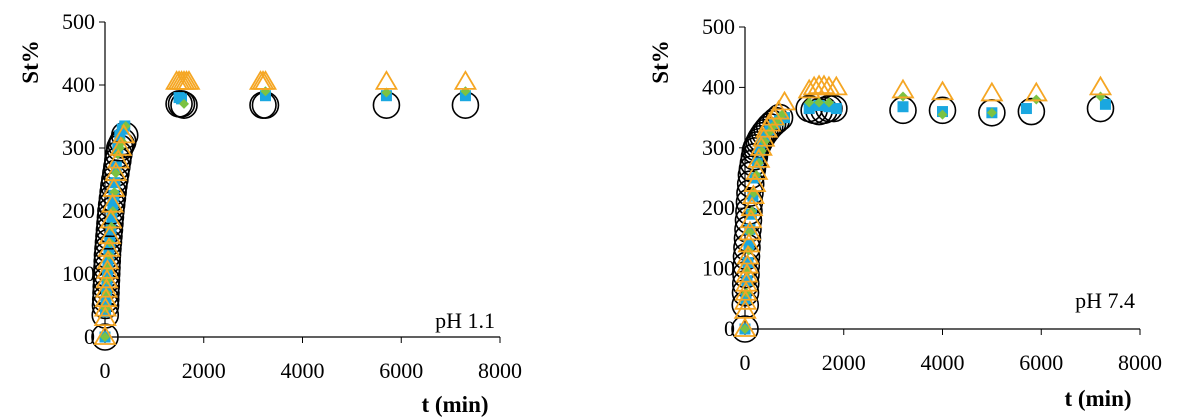 The image size is (1180, 420). What do you see at coordinates (1105, 300) in the screenshot?
I see `panel-annotation: pH 7.4` at bounding box center [1105, 300].